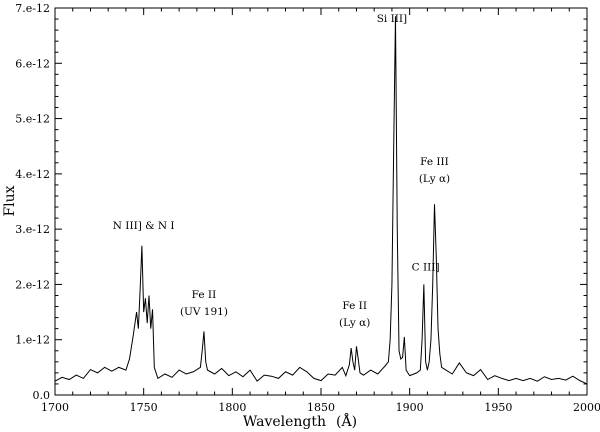 This screenshot has height=432, width=600. I want to click on y-tick-label: 7.e-12, so click(32, 8).